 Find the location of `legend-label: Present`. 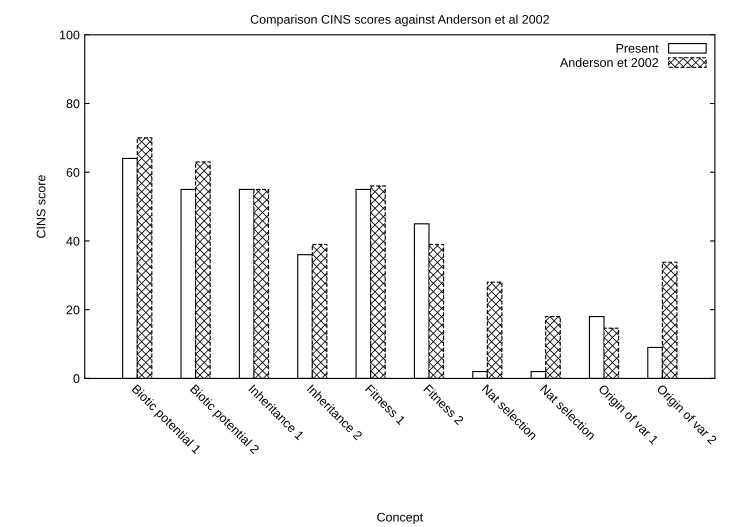

legend-label: Present is located at coordinates (637, 48).